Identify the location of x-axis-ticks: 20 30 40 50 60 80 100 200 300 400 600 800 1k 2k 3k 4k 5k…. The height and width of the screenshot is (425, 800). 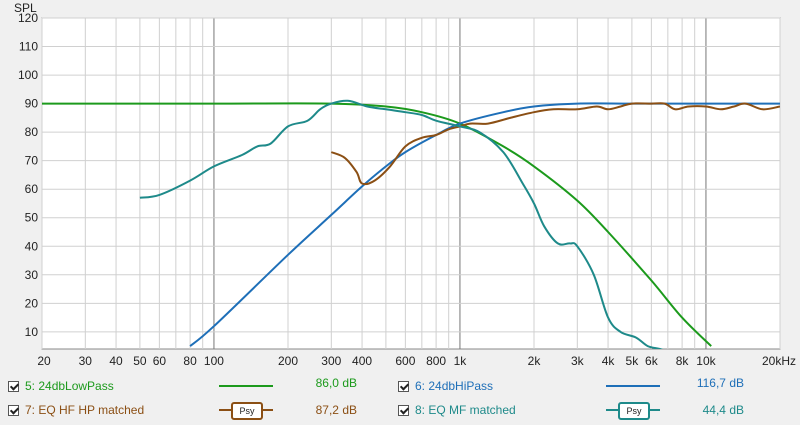
(416, 361).